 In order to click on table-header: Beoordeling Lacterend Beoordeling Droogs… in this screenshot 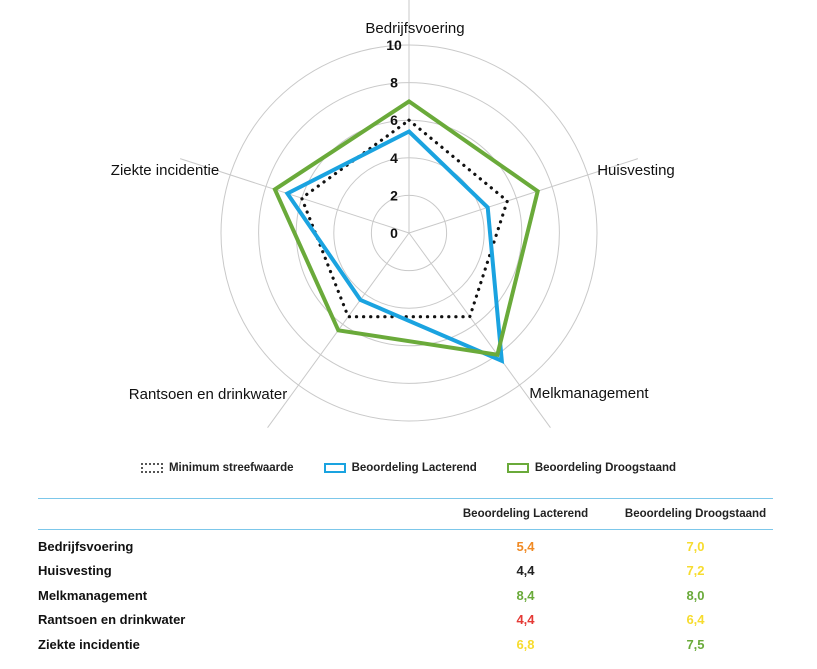, I will do `click(405, 514)`.